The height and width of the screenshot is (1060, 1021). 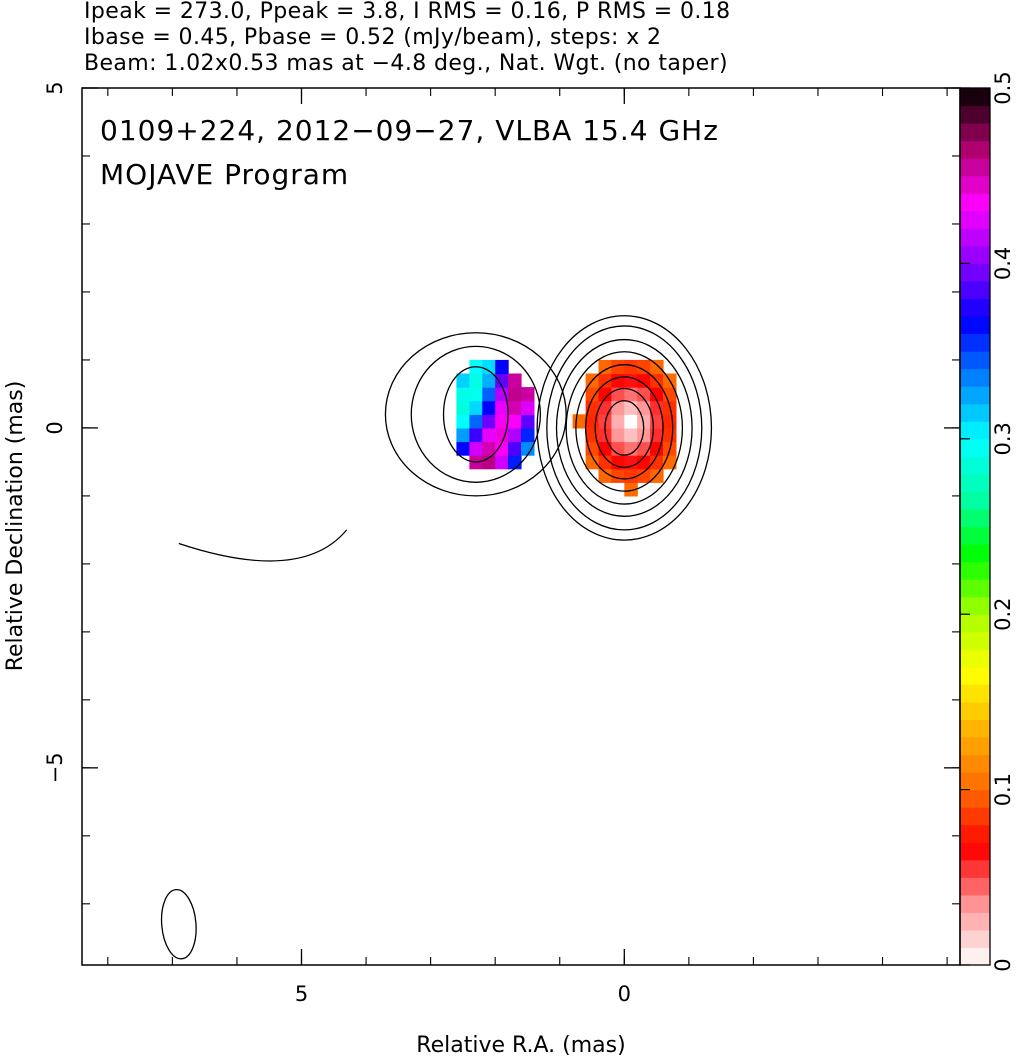 I want to click on total-intensity-contours, so click(x=445, y=438).